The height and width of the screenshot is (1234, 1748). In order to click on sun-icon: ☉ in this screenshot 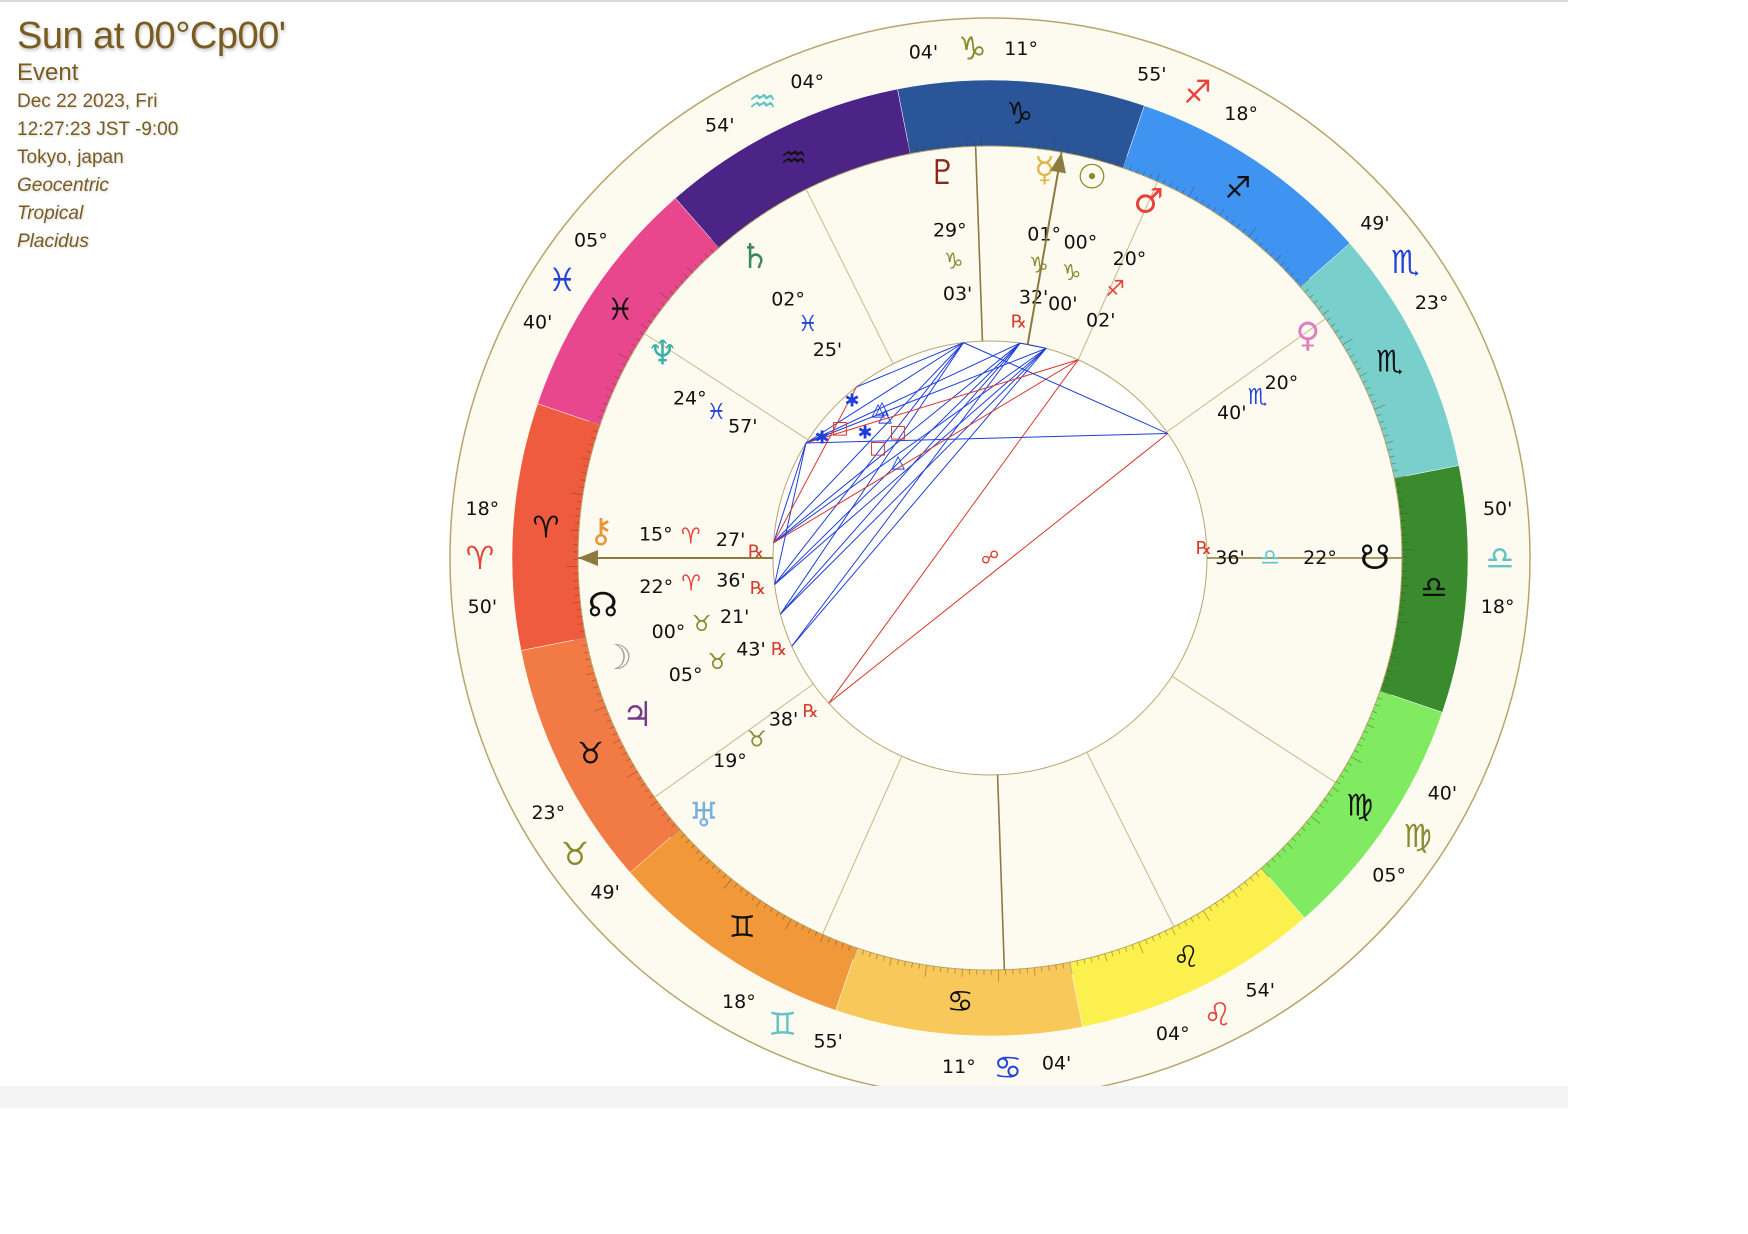, I will do `click(1092, 177)`.